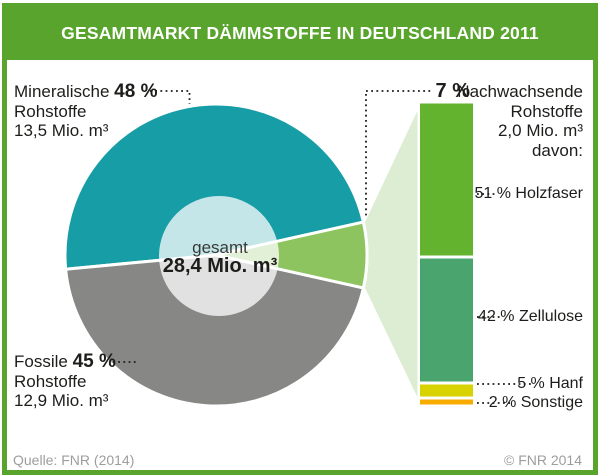 The width and height of the screenshot is (600, 476). What do you see at coordinates (61, 130) in the screenshot?
I see `label-mineral-volume: 13,5 Mio. m³` at bounding box center [61, 130].